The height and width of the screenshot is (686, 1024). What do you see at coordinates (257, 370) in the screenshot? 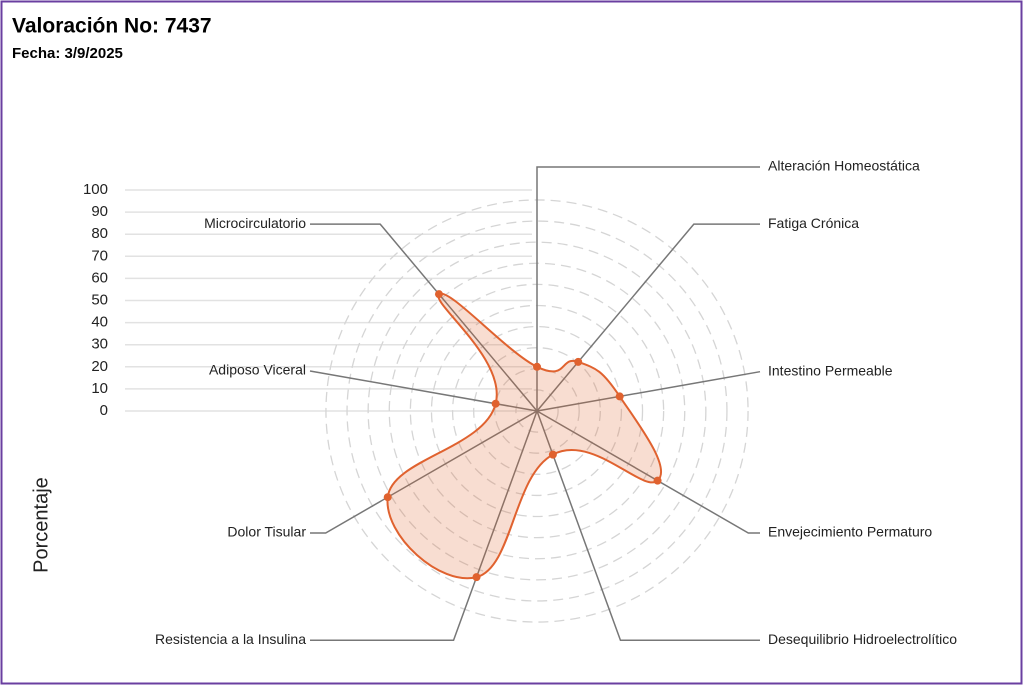
I see `category-label: Adiposo Viceral` at bounding box center [257, 370].